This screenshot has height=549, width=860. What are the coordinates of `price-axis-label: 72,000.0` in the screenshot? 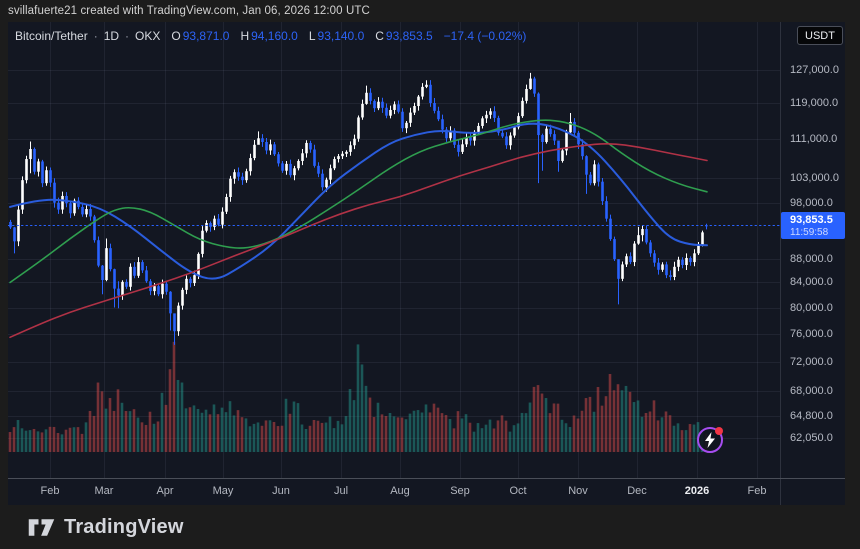 It's located at (811, 361).